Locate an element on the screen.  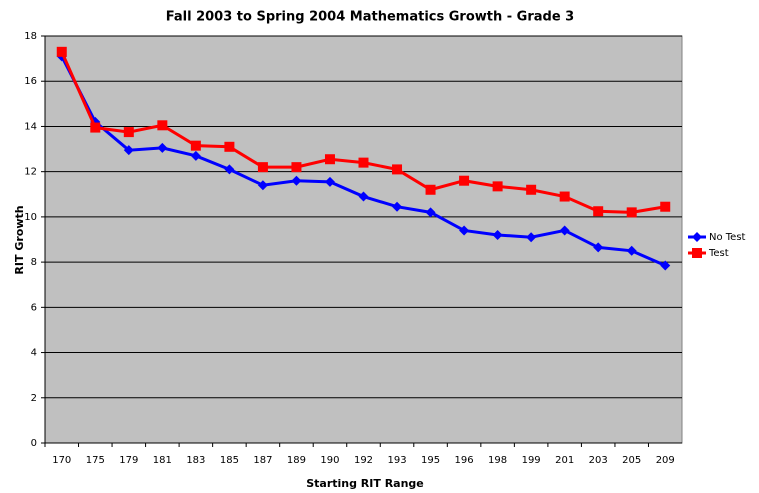
x-tick-label: 187 is located at coordinates (262, 460).